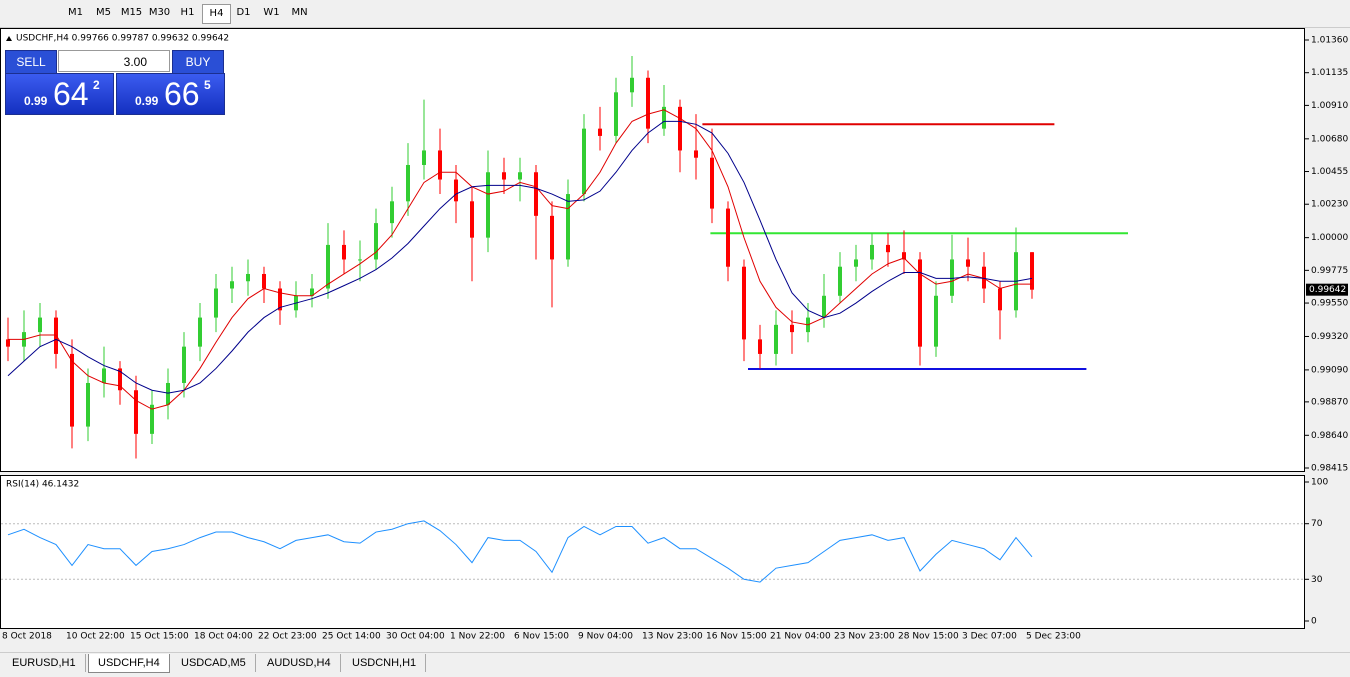 This screenshot has width=1350, height=677. What do you see at coordinates (129, 663) in the screenshot?
I see `symbol-tab: USDCHF,H4` at bounding box center [129, 663].